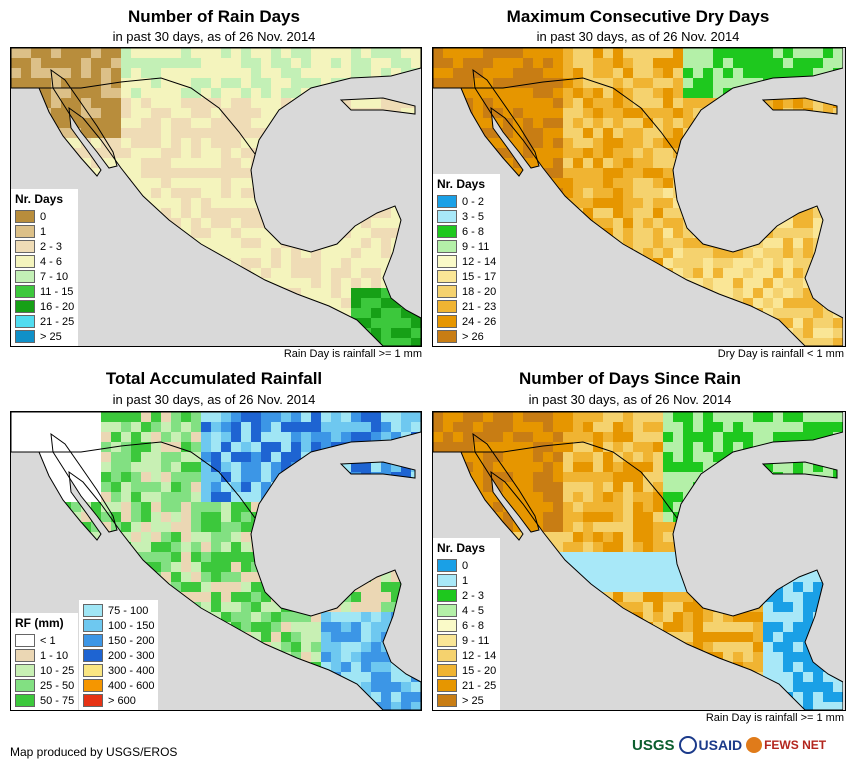 Image resolution: width=854 pixels, height=768 pixels. Describe the element at coordinates (479, 261) in the screenshot. I see `legend-label: 12 - 14` at that location.